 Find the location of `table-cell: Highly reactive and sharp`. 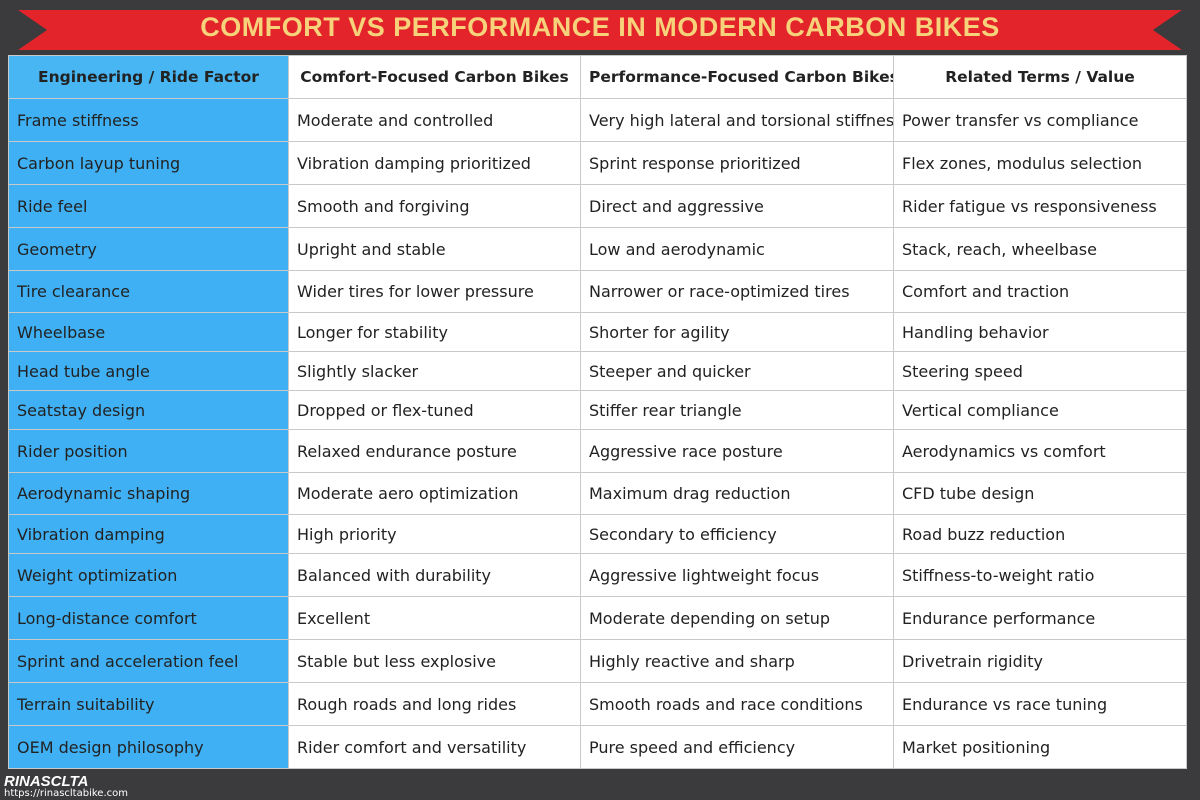

table-cell: Highly reactive and sharp is located at coordinates (737, 661).